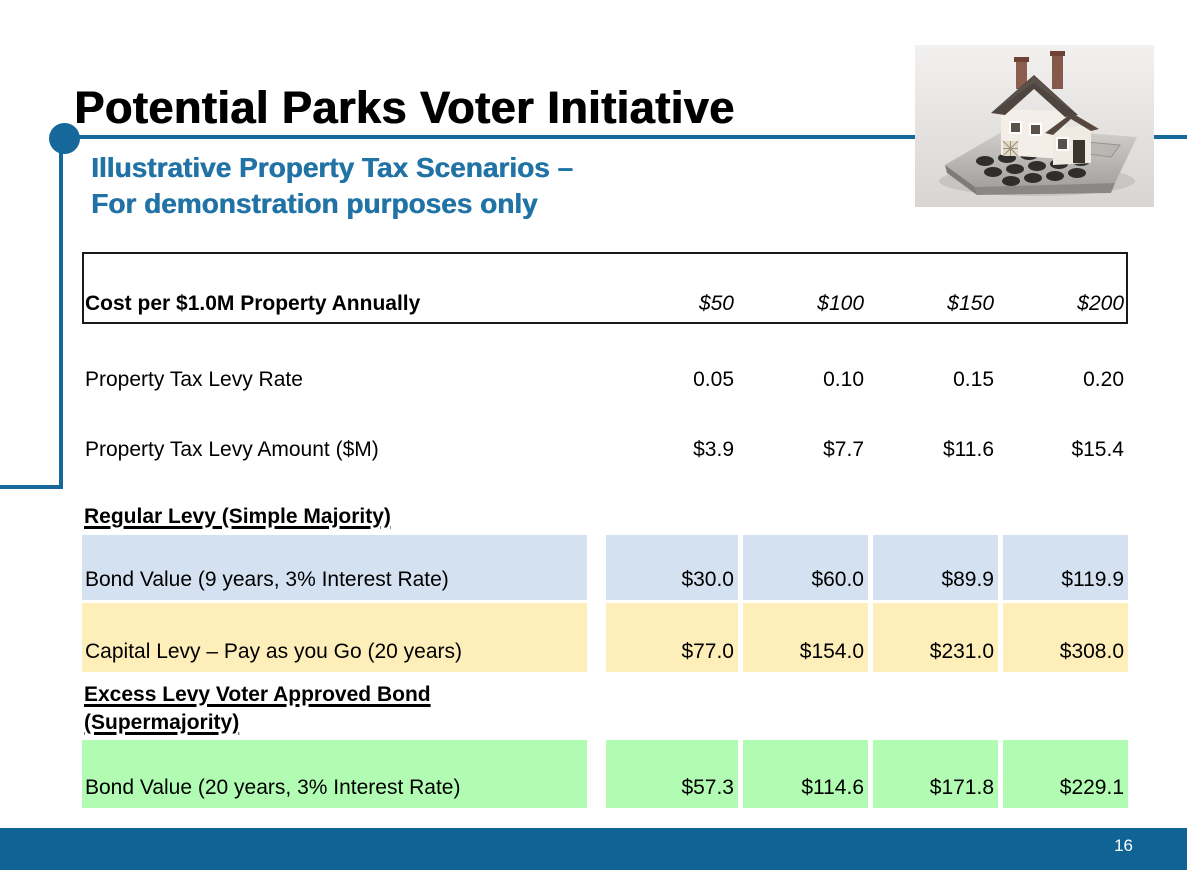 The height and width of the screenshot is (870, 1187). What do you see at coordinates (64, 138) in the screenshot?
I see `accent-bullet-circle` at bounding box center [64, 138].